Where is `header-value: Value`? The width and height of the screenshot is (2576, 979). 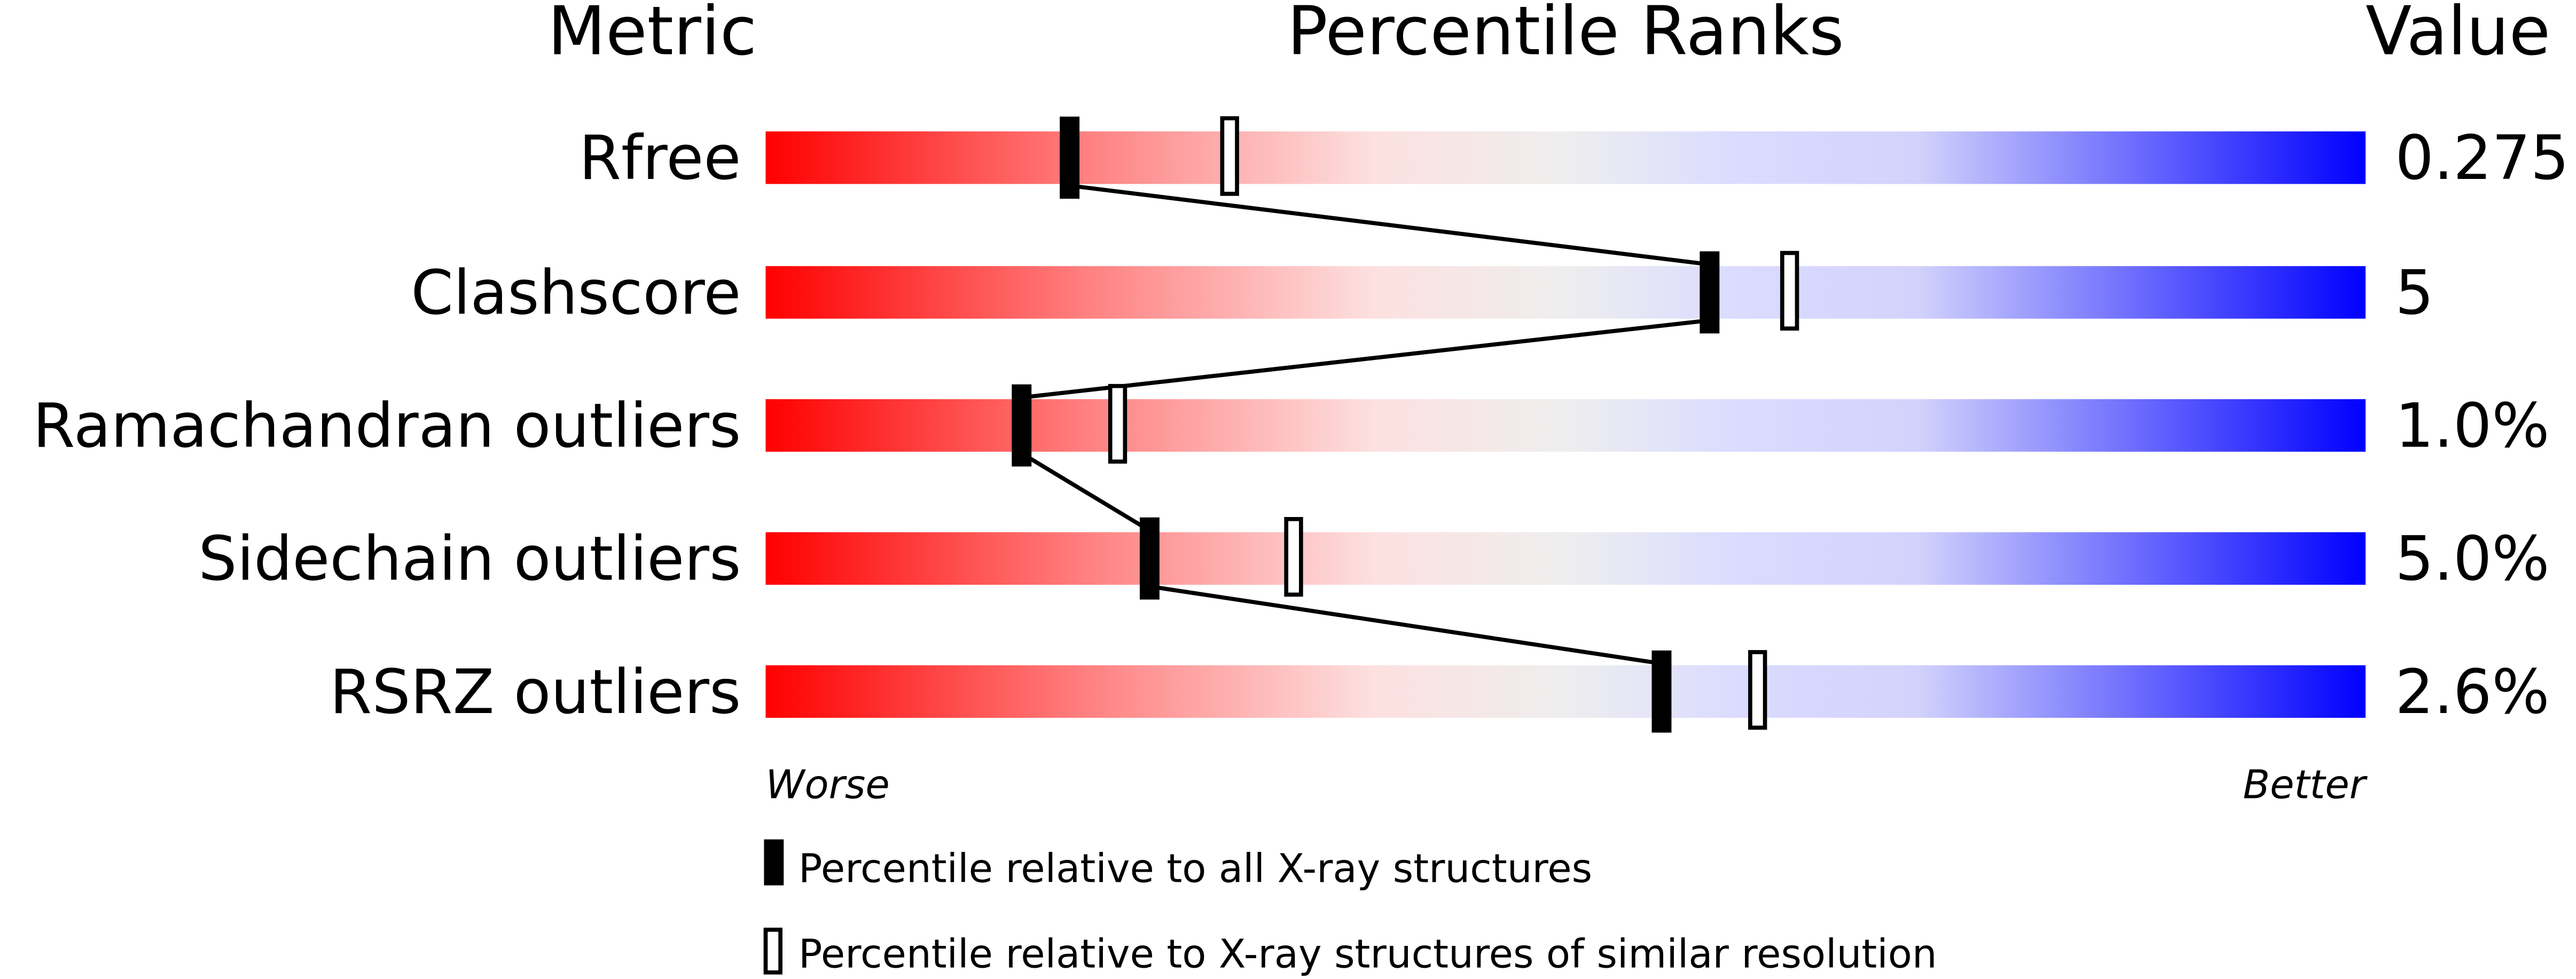 header-value: Value is located at coordinates (2458, 35).